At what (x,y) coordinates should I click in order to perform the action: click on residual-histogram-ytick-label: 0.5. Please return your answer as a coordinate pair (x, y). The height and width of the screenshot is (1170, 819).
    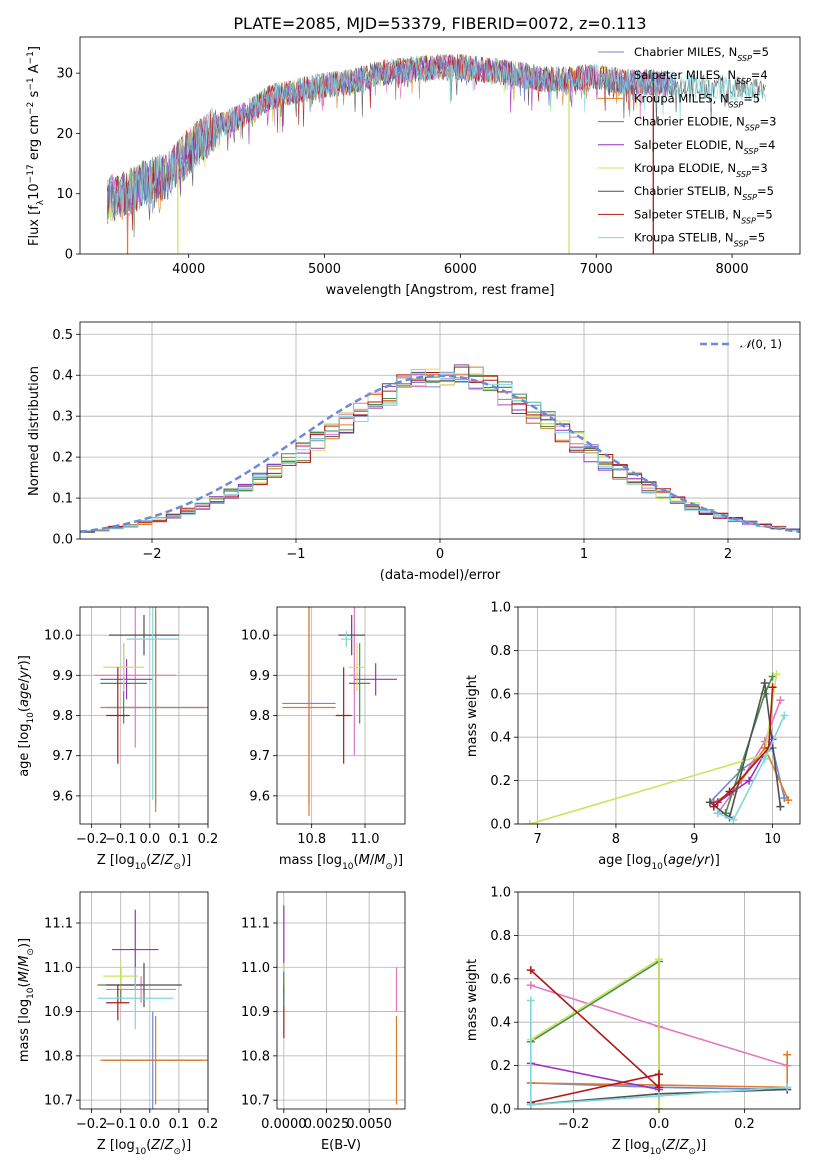
    Looking at the image, I should click on (62, 335).